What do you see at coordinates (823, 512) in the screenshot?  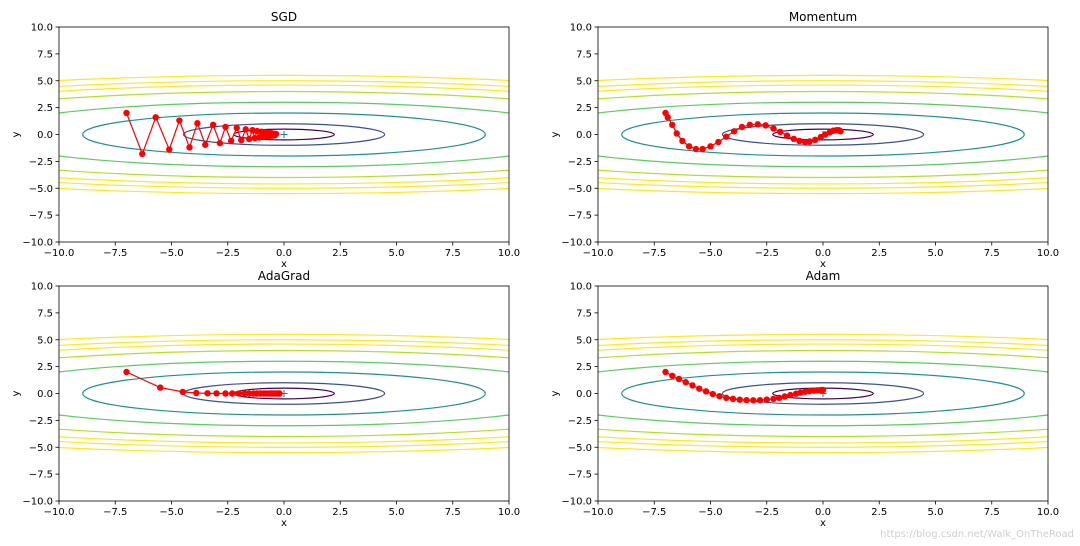 I see `x-tick-label: 0.0` at bounding box center [823, 512].